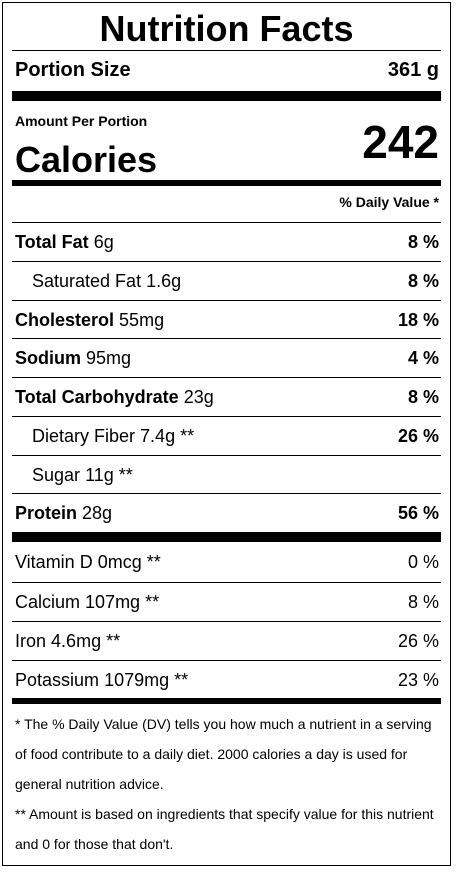  I want to click on vitamin-percent: 0 %, so click(423, 562).